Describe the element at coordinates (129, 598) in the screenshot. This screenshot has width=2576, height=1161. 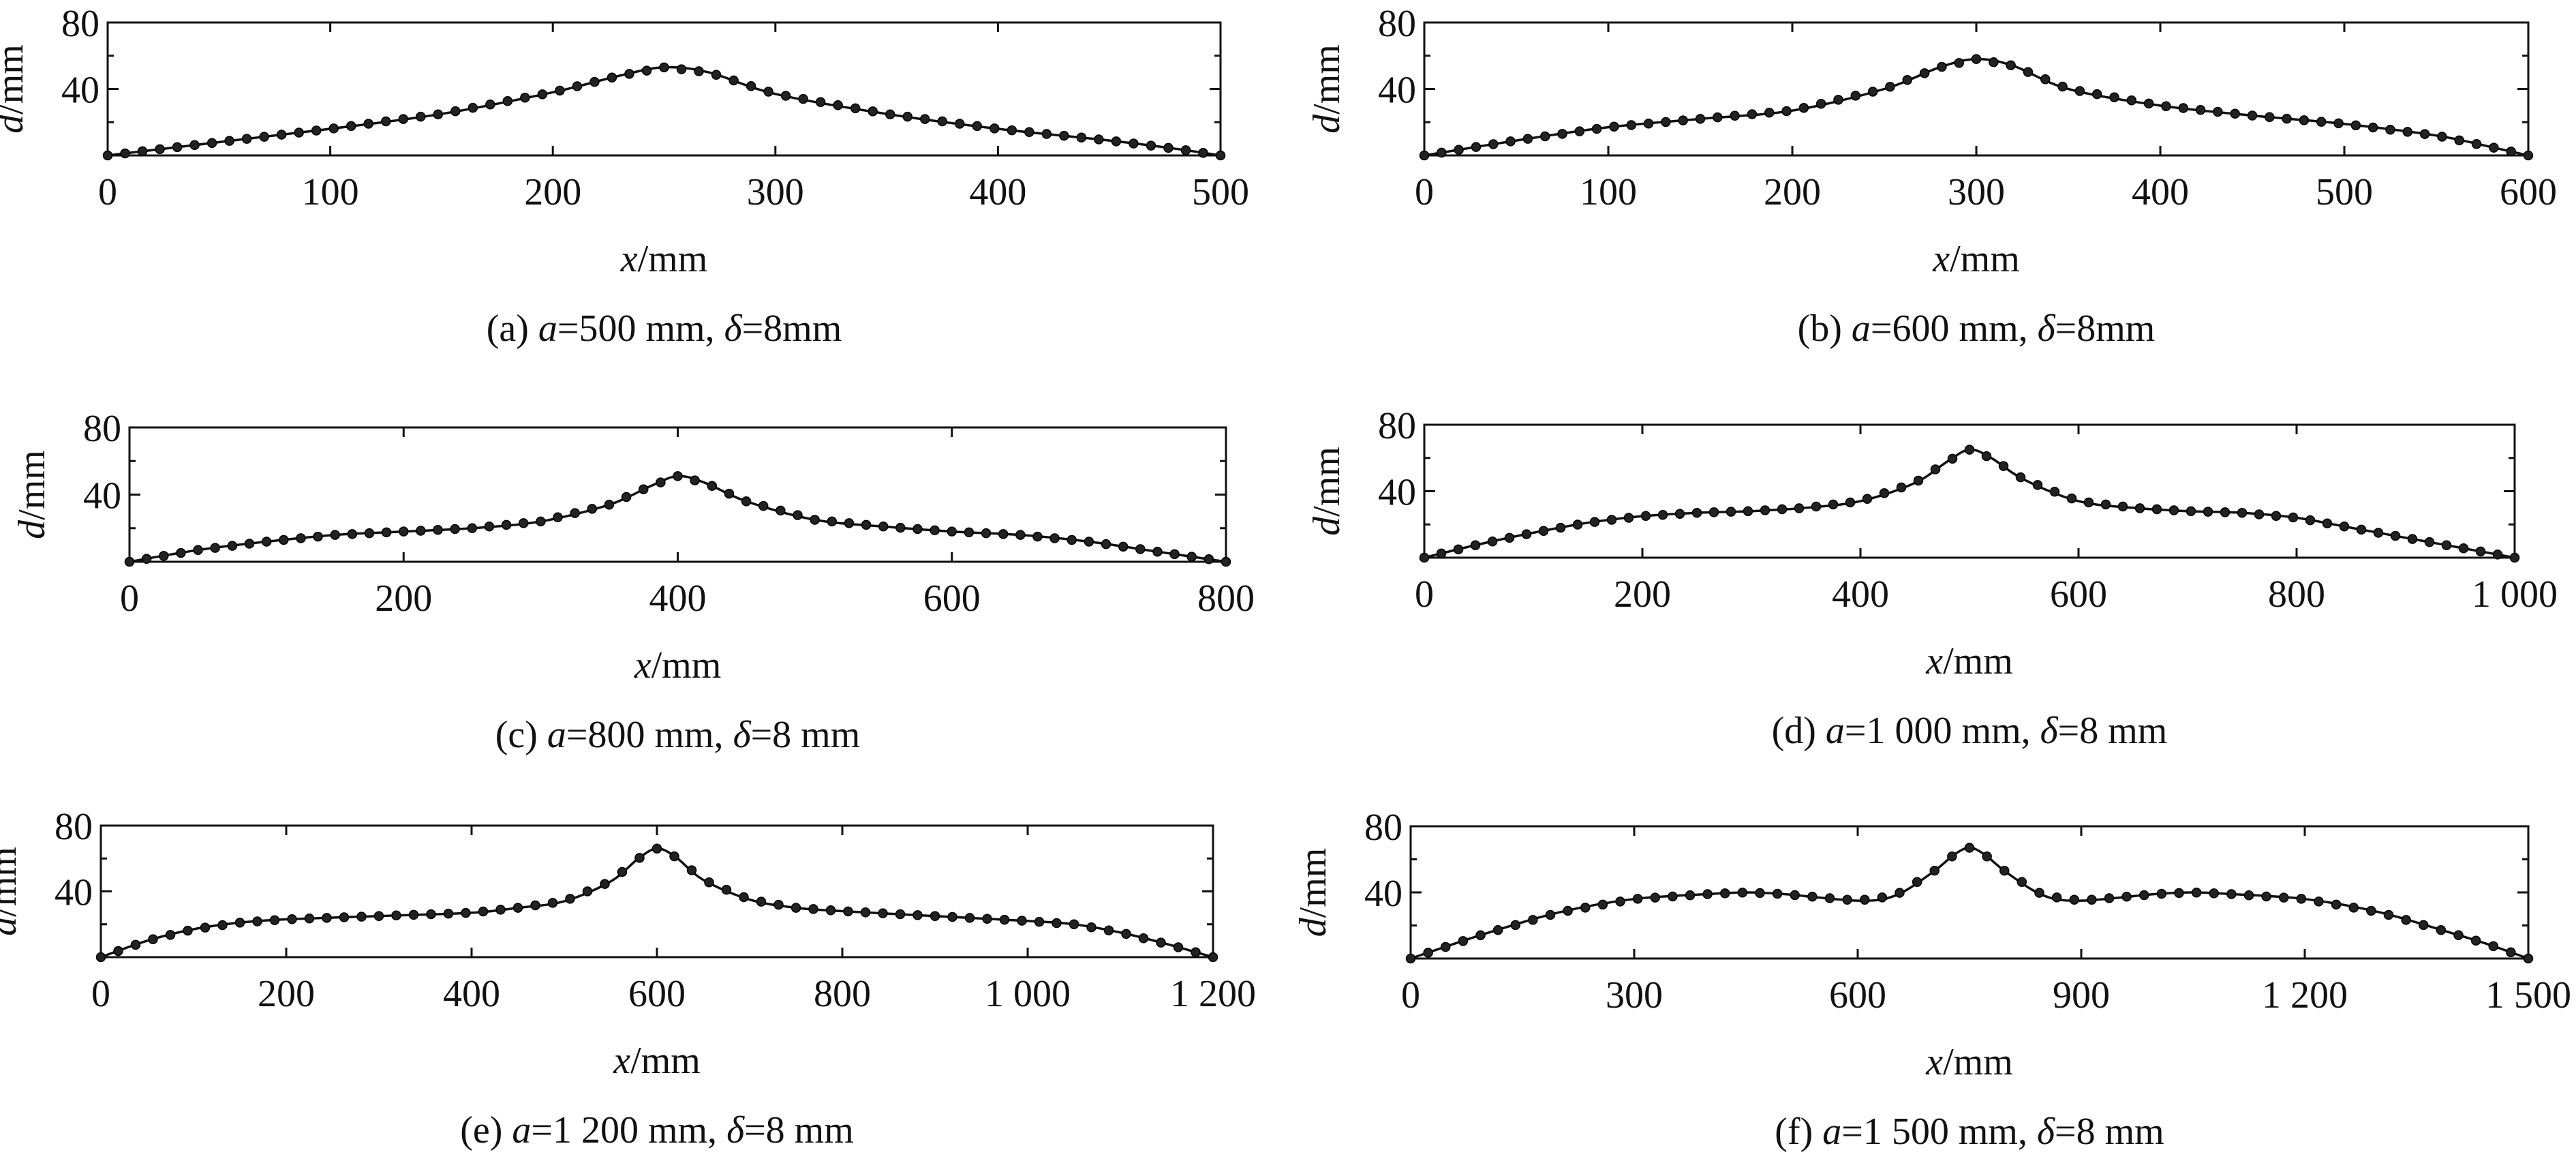
I see `x-tick-label: 0` at that location.